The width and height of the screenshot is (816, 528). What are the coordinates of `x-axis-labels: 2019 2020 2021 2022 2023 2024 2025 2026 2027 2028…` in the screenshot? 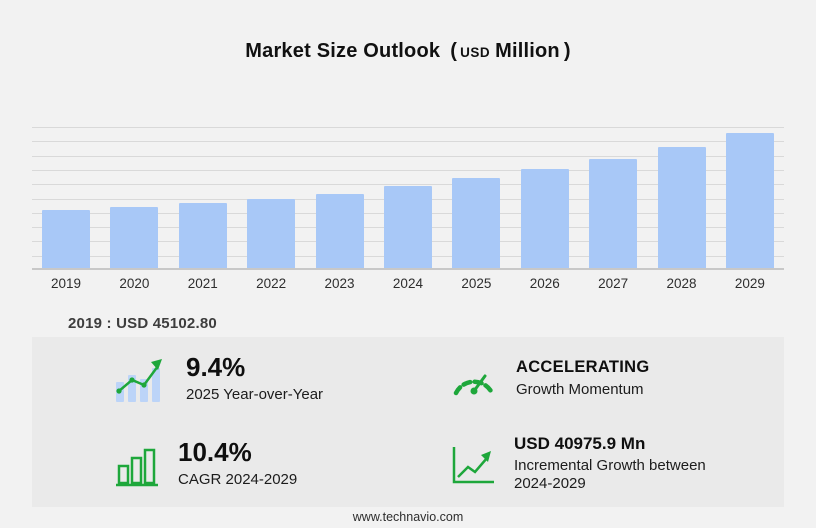 It's located at (408, 280).